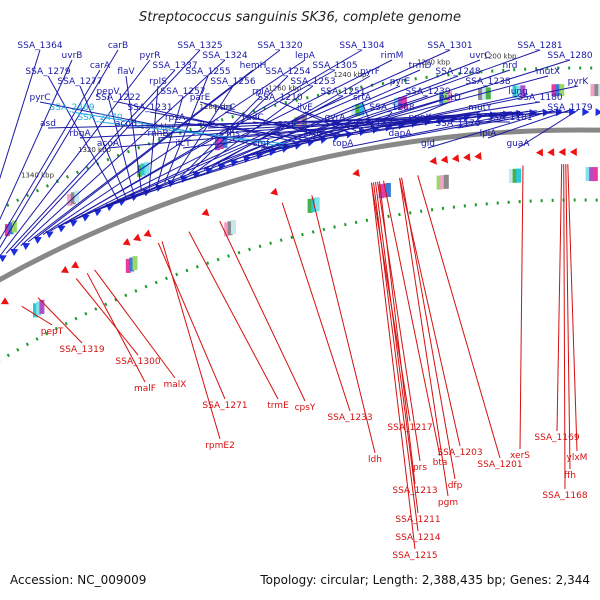 Image resolution: width=600 pixels, height=600 pixels. What do you see at coordinates (287, 72) in the screenshot?
I see `forward-gene-label: SSA_1254` at bounding box center [287, 72].